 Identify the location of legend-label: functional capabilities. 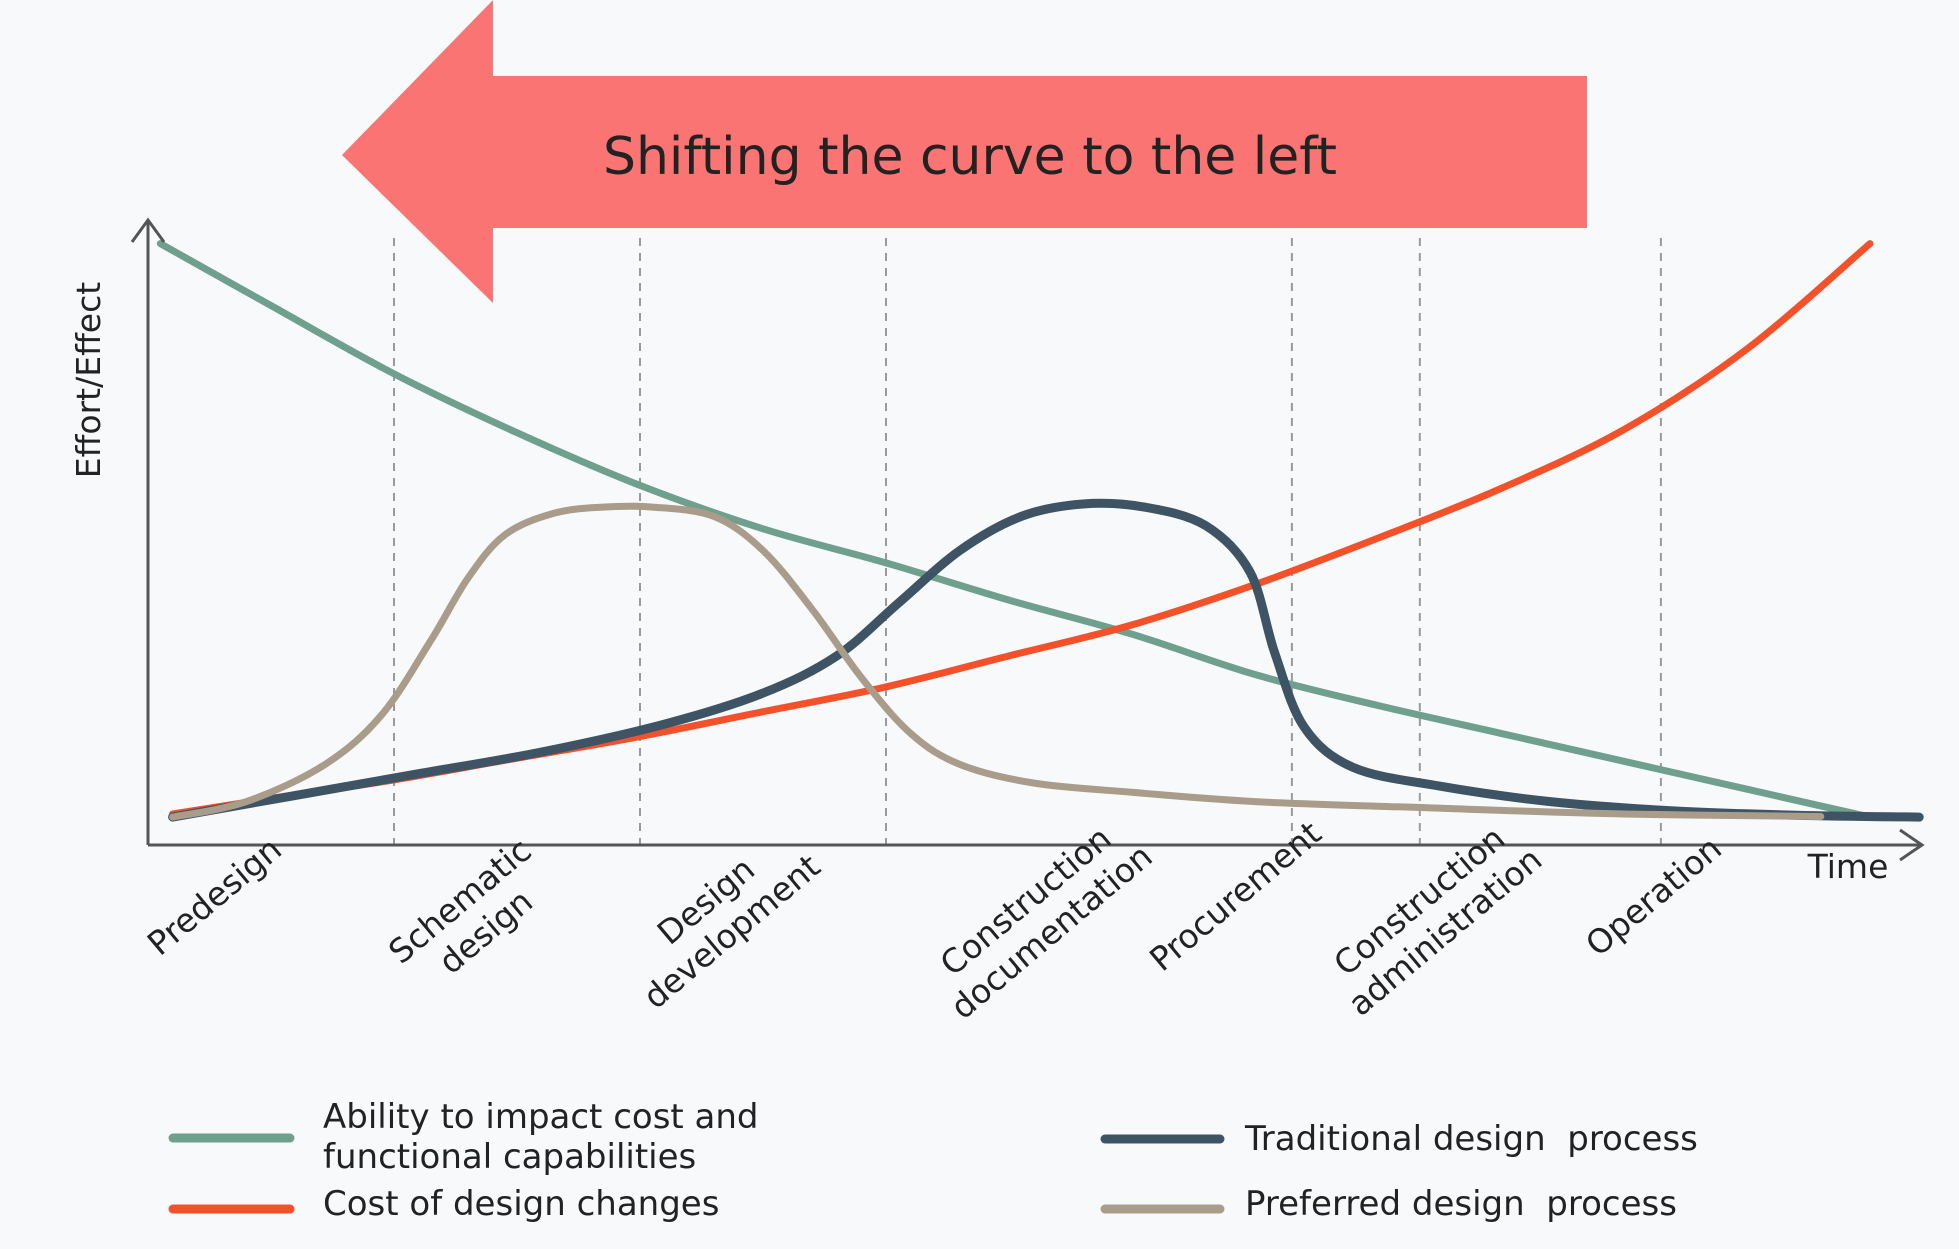
(509, 1157).